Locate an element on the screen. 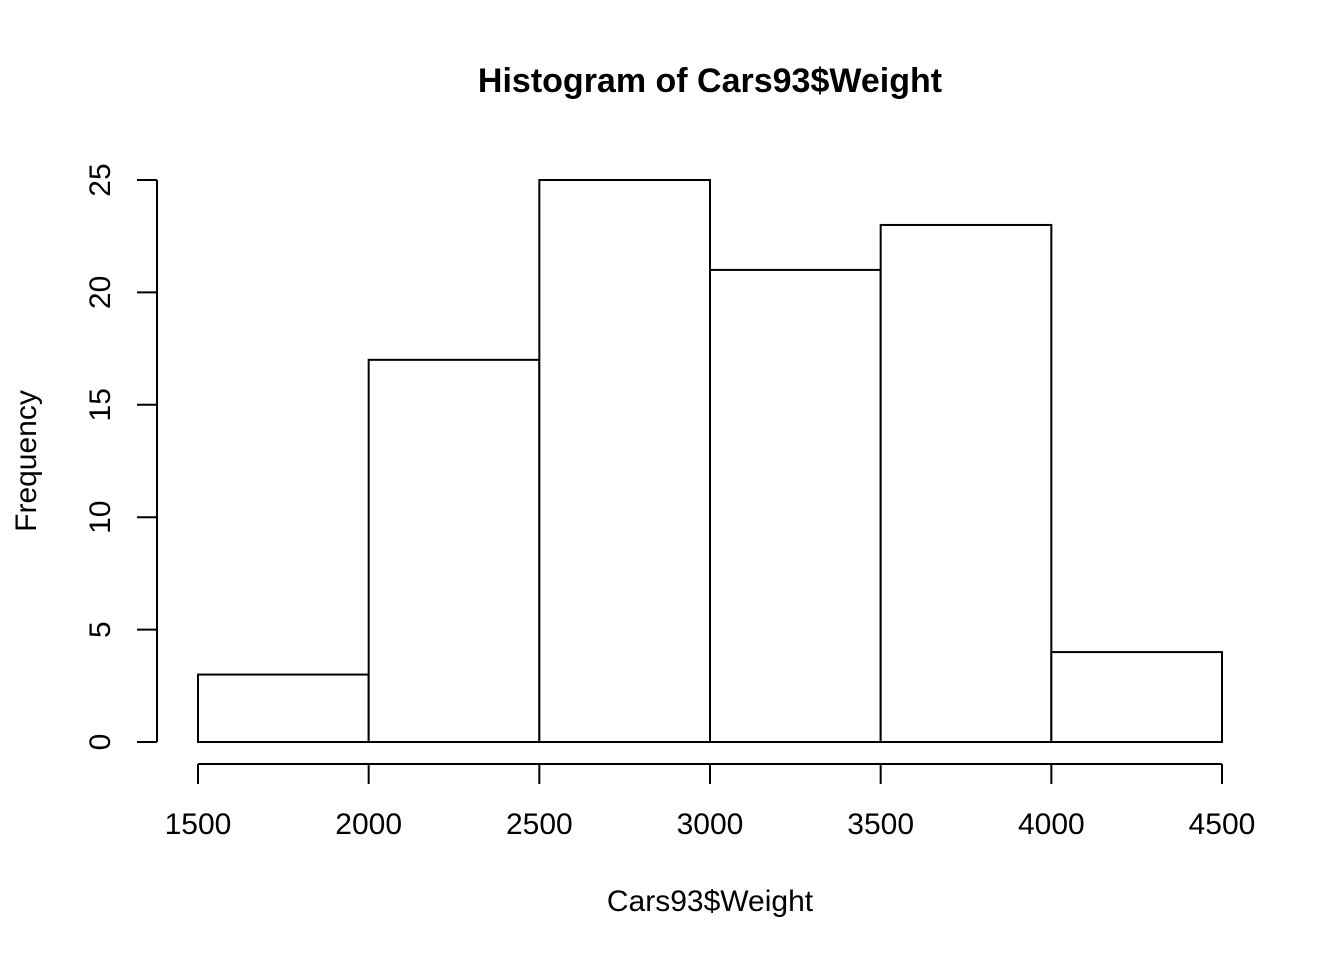 The width and height of the screenshot is (1344, 960). x-tick-label: 4000 is located at coordinates (1051, 824).